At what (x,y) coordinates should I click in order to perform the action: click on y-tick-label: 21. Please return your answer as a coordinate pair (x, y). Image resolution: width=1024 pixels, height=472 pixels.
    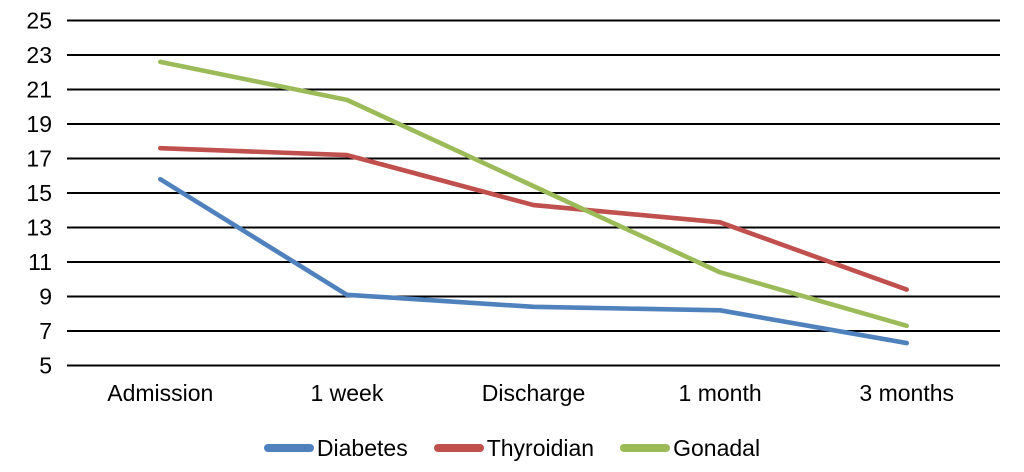
    Looking at the image, I should click on (39, 90).